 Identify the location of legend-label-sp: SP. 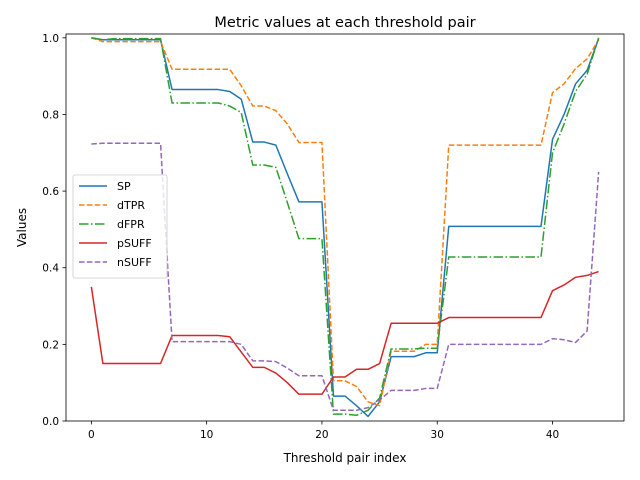
(124, 186).